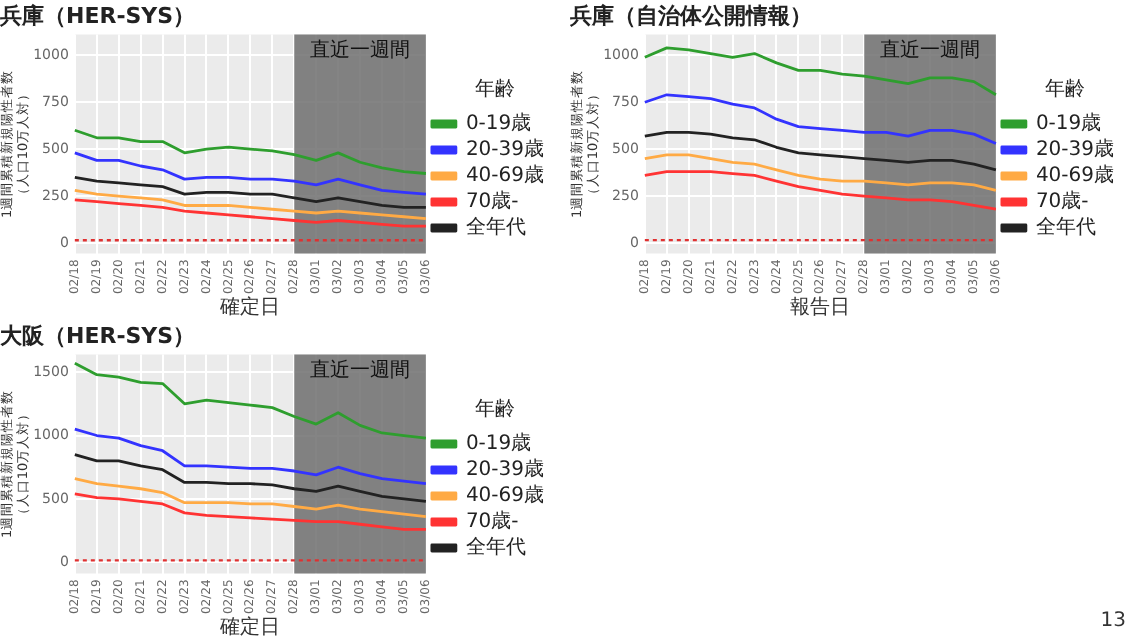 This screenshot has height=640, width=1138. Describe the element at coordinates (1113, 621) in the screenshot. I see `text: 13` at that location.